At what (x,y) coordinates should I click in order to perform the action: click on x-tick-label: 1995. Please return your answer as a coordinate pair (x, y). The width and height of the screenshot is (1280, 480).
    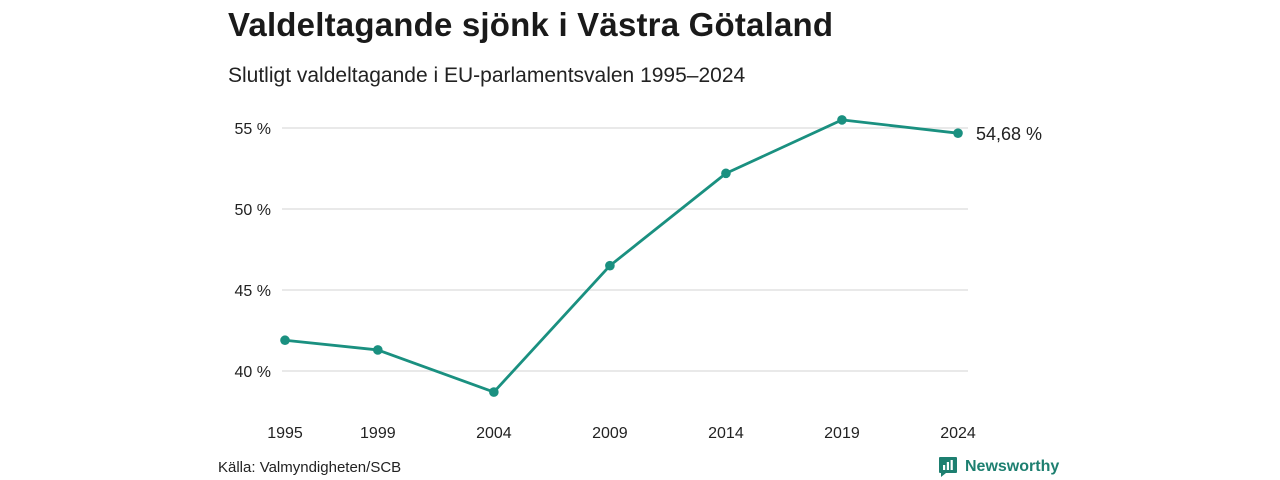
    Looking at the image, I should click on (285, 433).